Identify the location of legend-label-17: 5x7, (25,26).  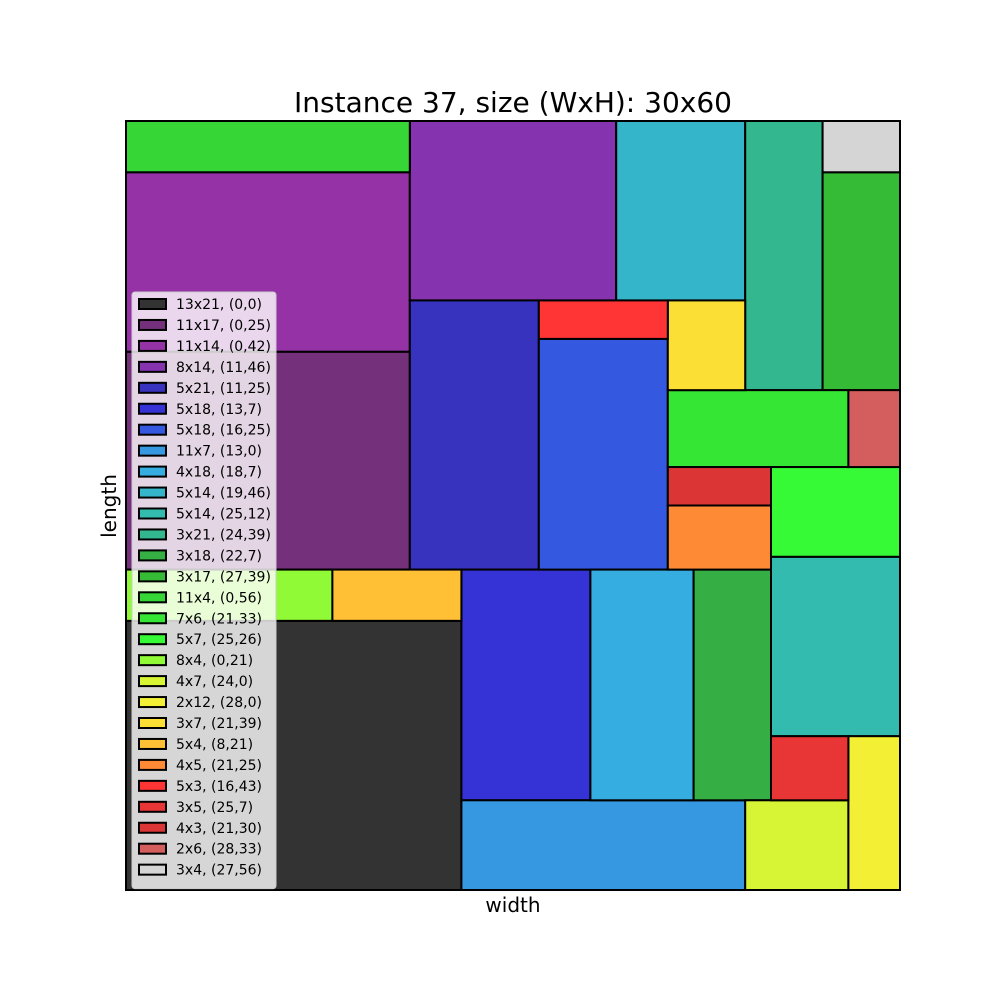
(219, 640).